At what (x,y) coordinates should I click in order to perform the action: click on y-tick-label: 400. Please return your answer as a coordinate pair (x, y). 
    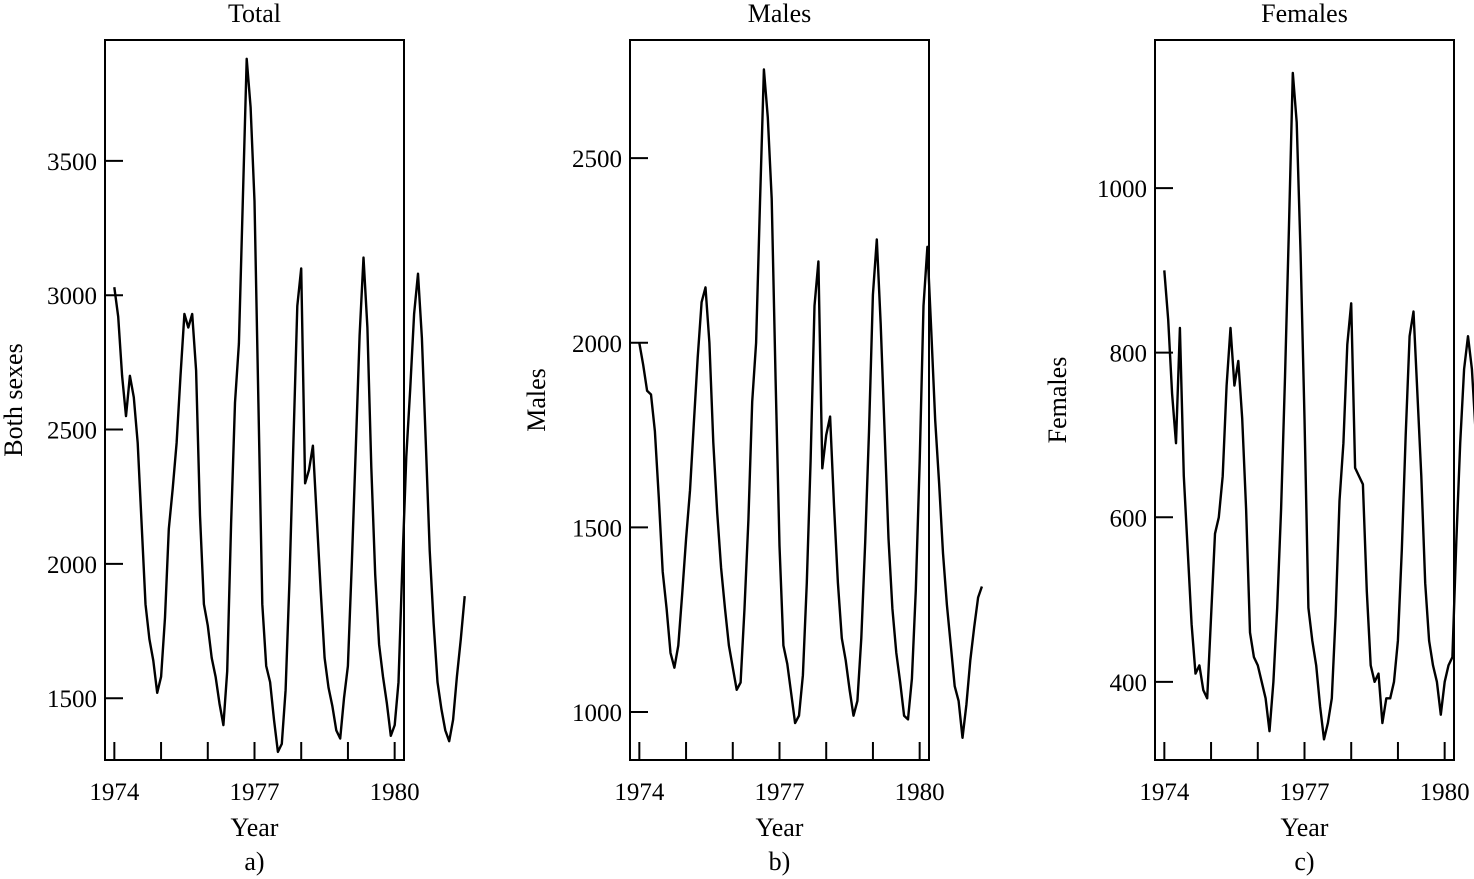
    Looking at the image, I should click on (1129, 683).